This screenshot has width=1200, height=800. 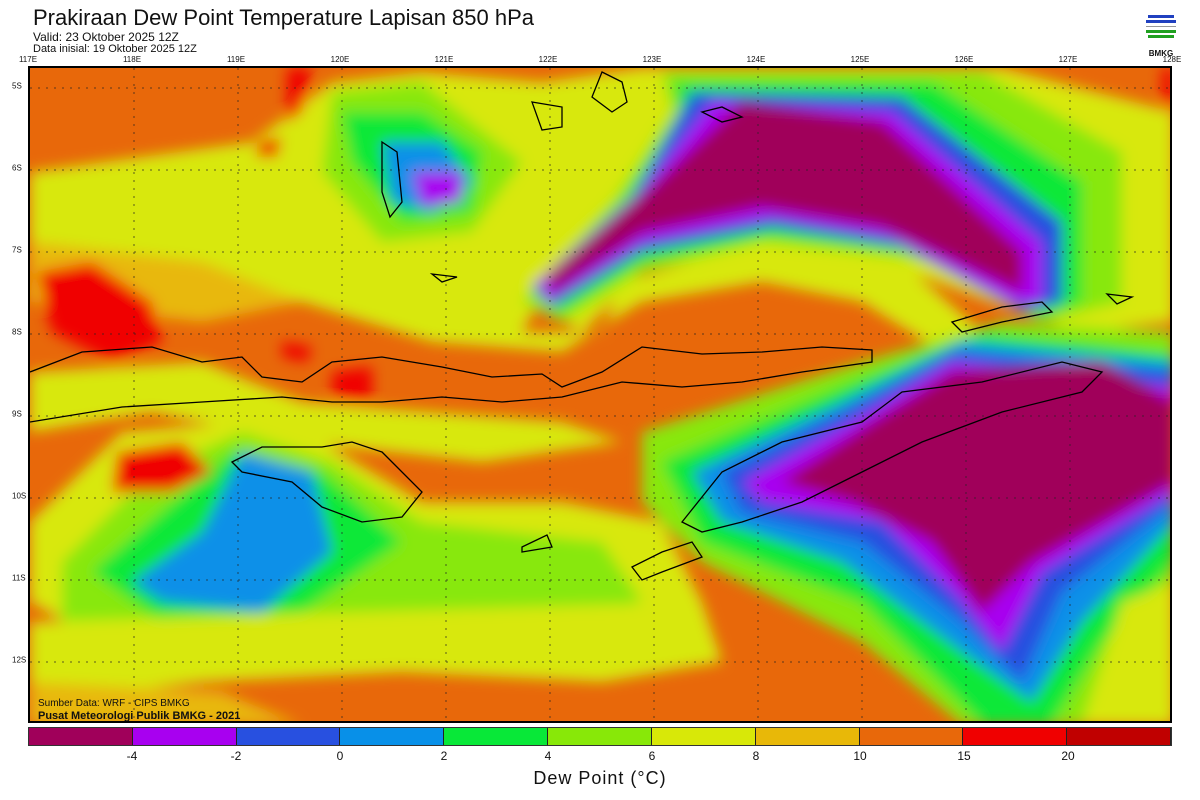 I want to click on credit: Pusat Meteorologi Publik BMKG - 2021, so click(x=139, y=716).